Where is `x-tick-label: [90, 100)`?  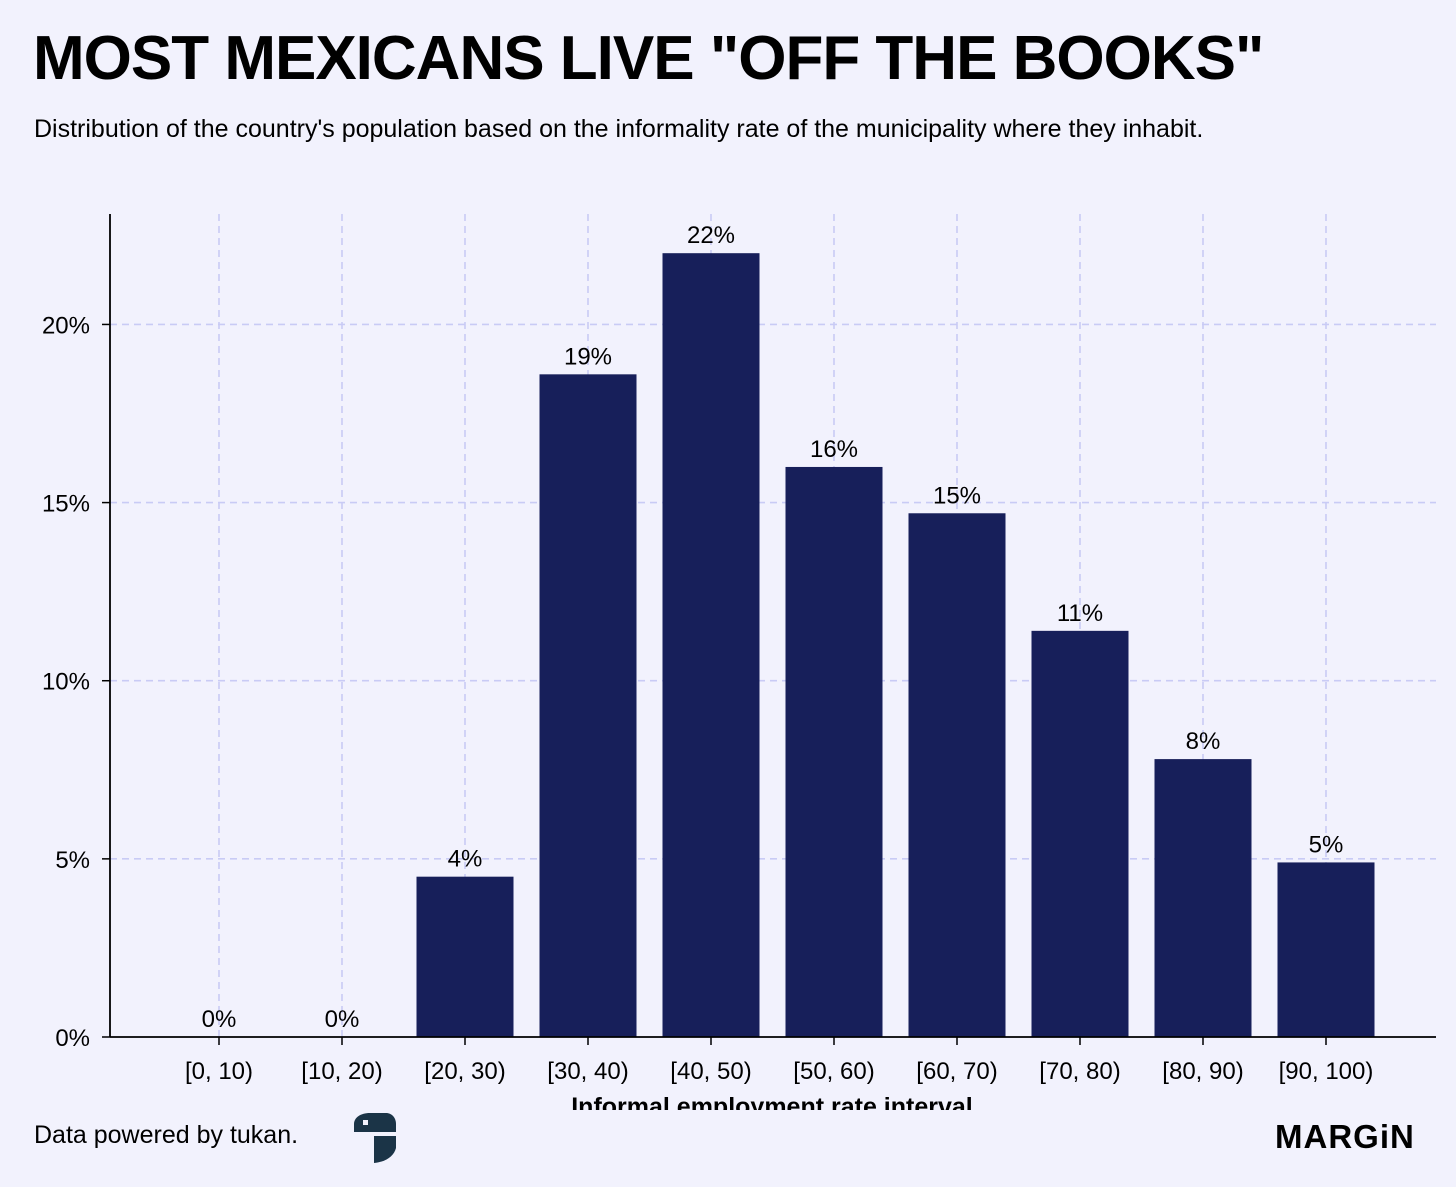 x-tick-label: [90, 100) is located at coordinates (1326, 1071).